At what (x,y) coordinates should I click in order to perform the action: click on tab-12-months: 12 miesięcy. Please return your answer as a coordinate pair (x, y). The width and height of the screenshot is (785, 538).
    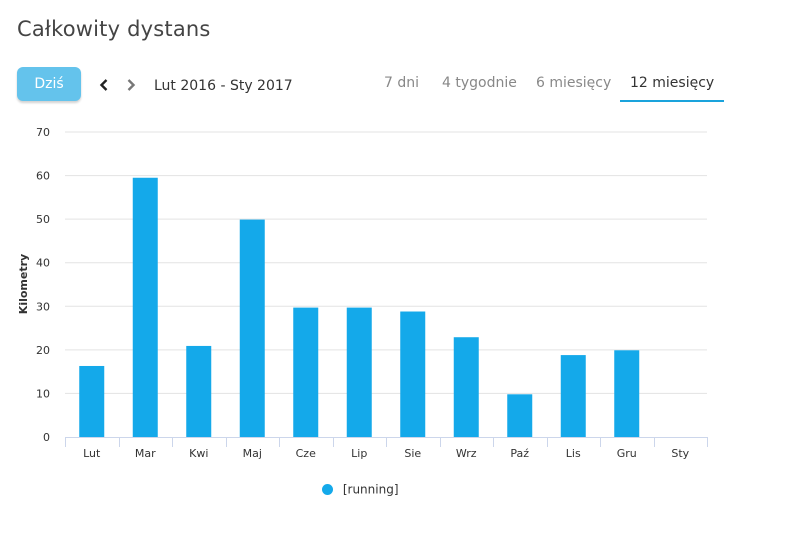
    Looking at the image, I should click on (672, 84).